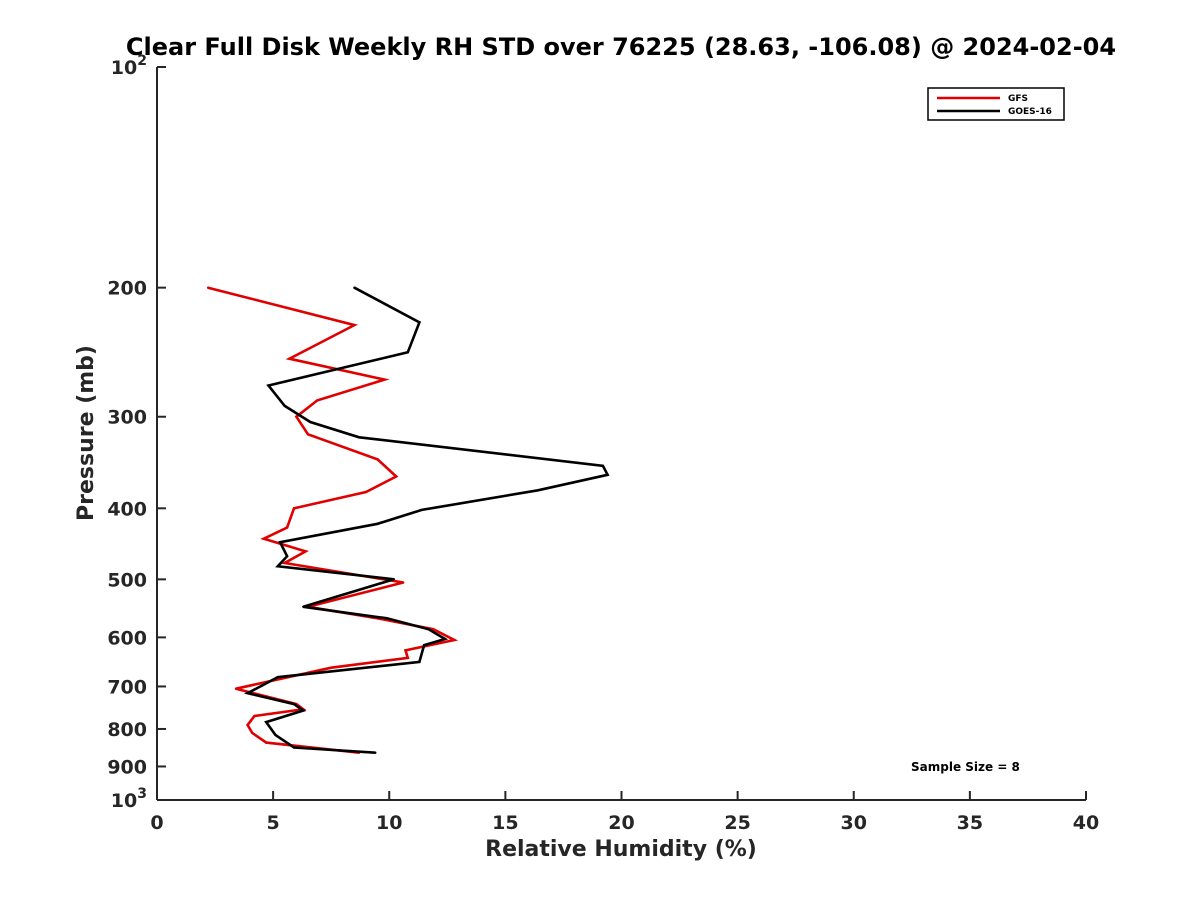  I want to click on y-tick-label: 300, so click(127, 418).